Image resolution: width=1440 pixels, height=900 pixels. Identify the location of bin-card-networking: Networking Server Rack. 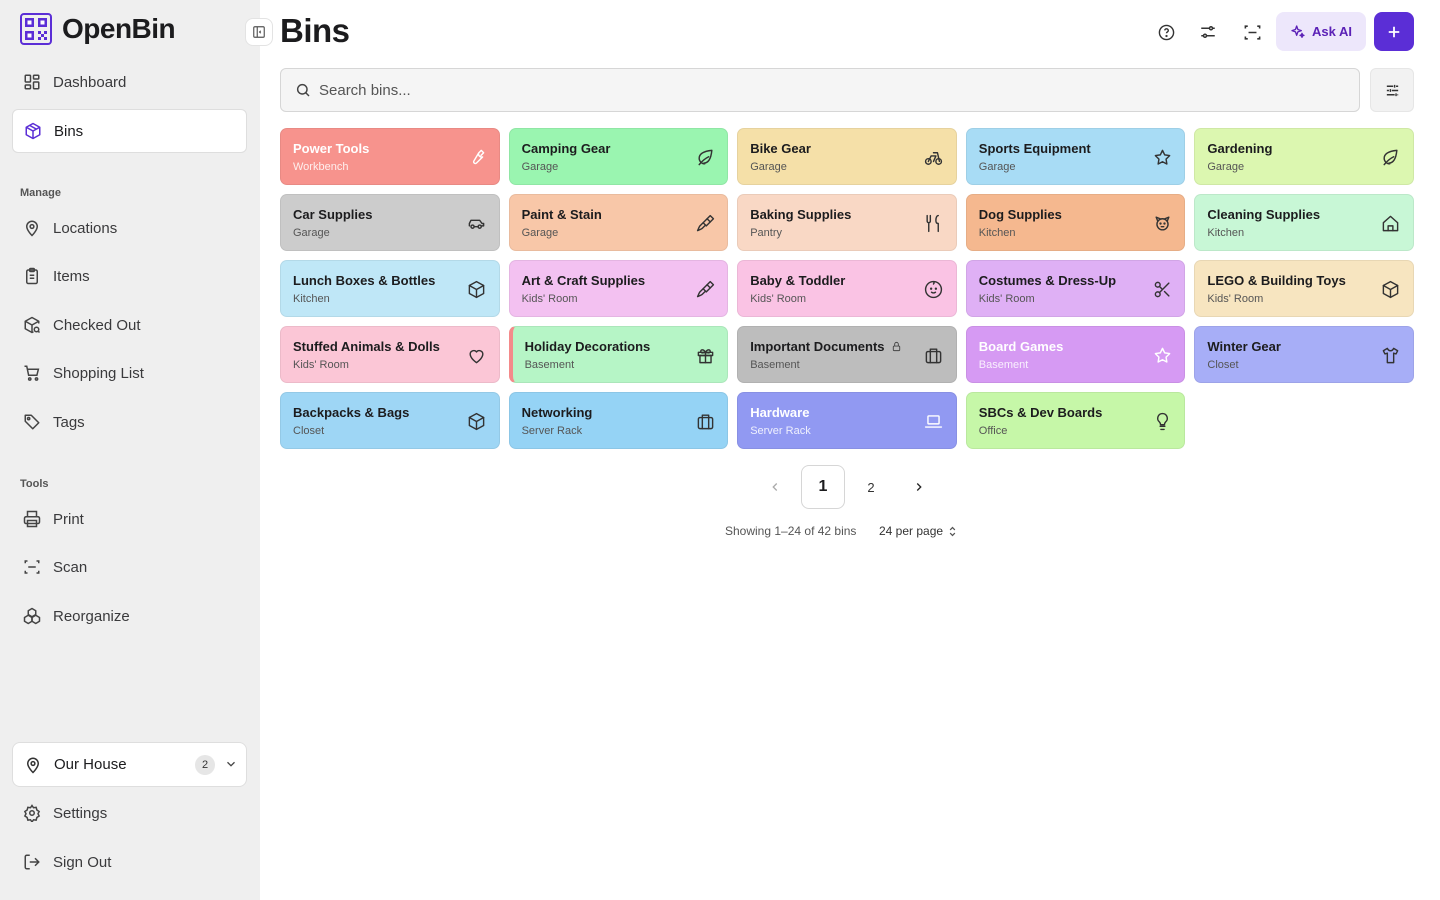
(618, 420).